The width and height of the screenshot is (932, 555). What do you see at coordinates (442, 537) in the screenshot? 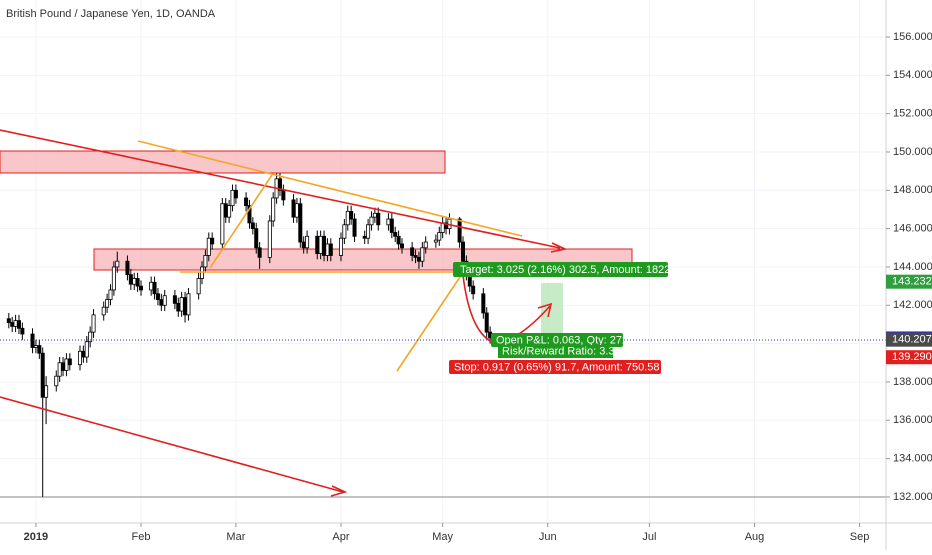
I see `x-tick-label: May` at bounding box center [442, 537].